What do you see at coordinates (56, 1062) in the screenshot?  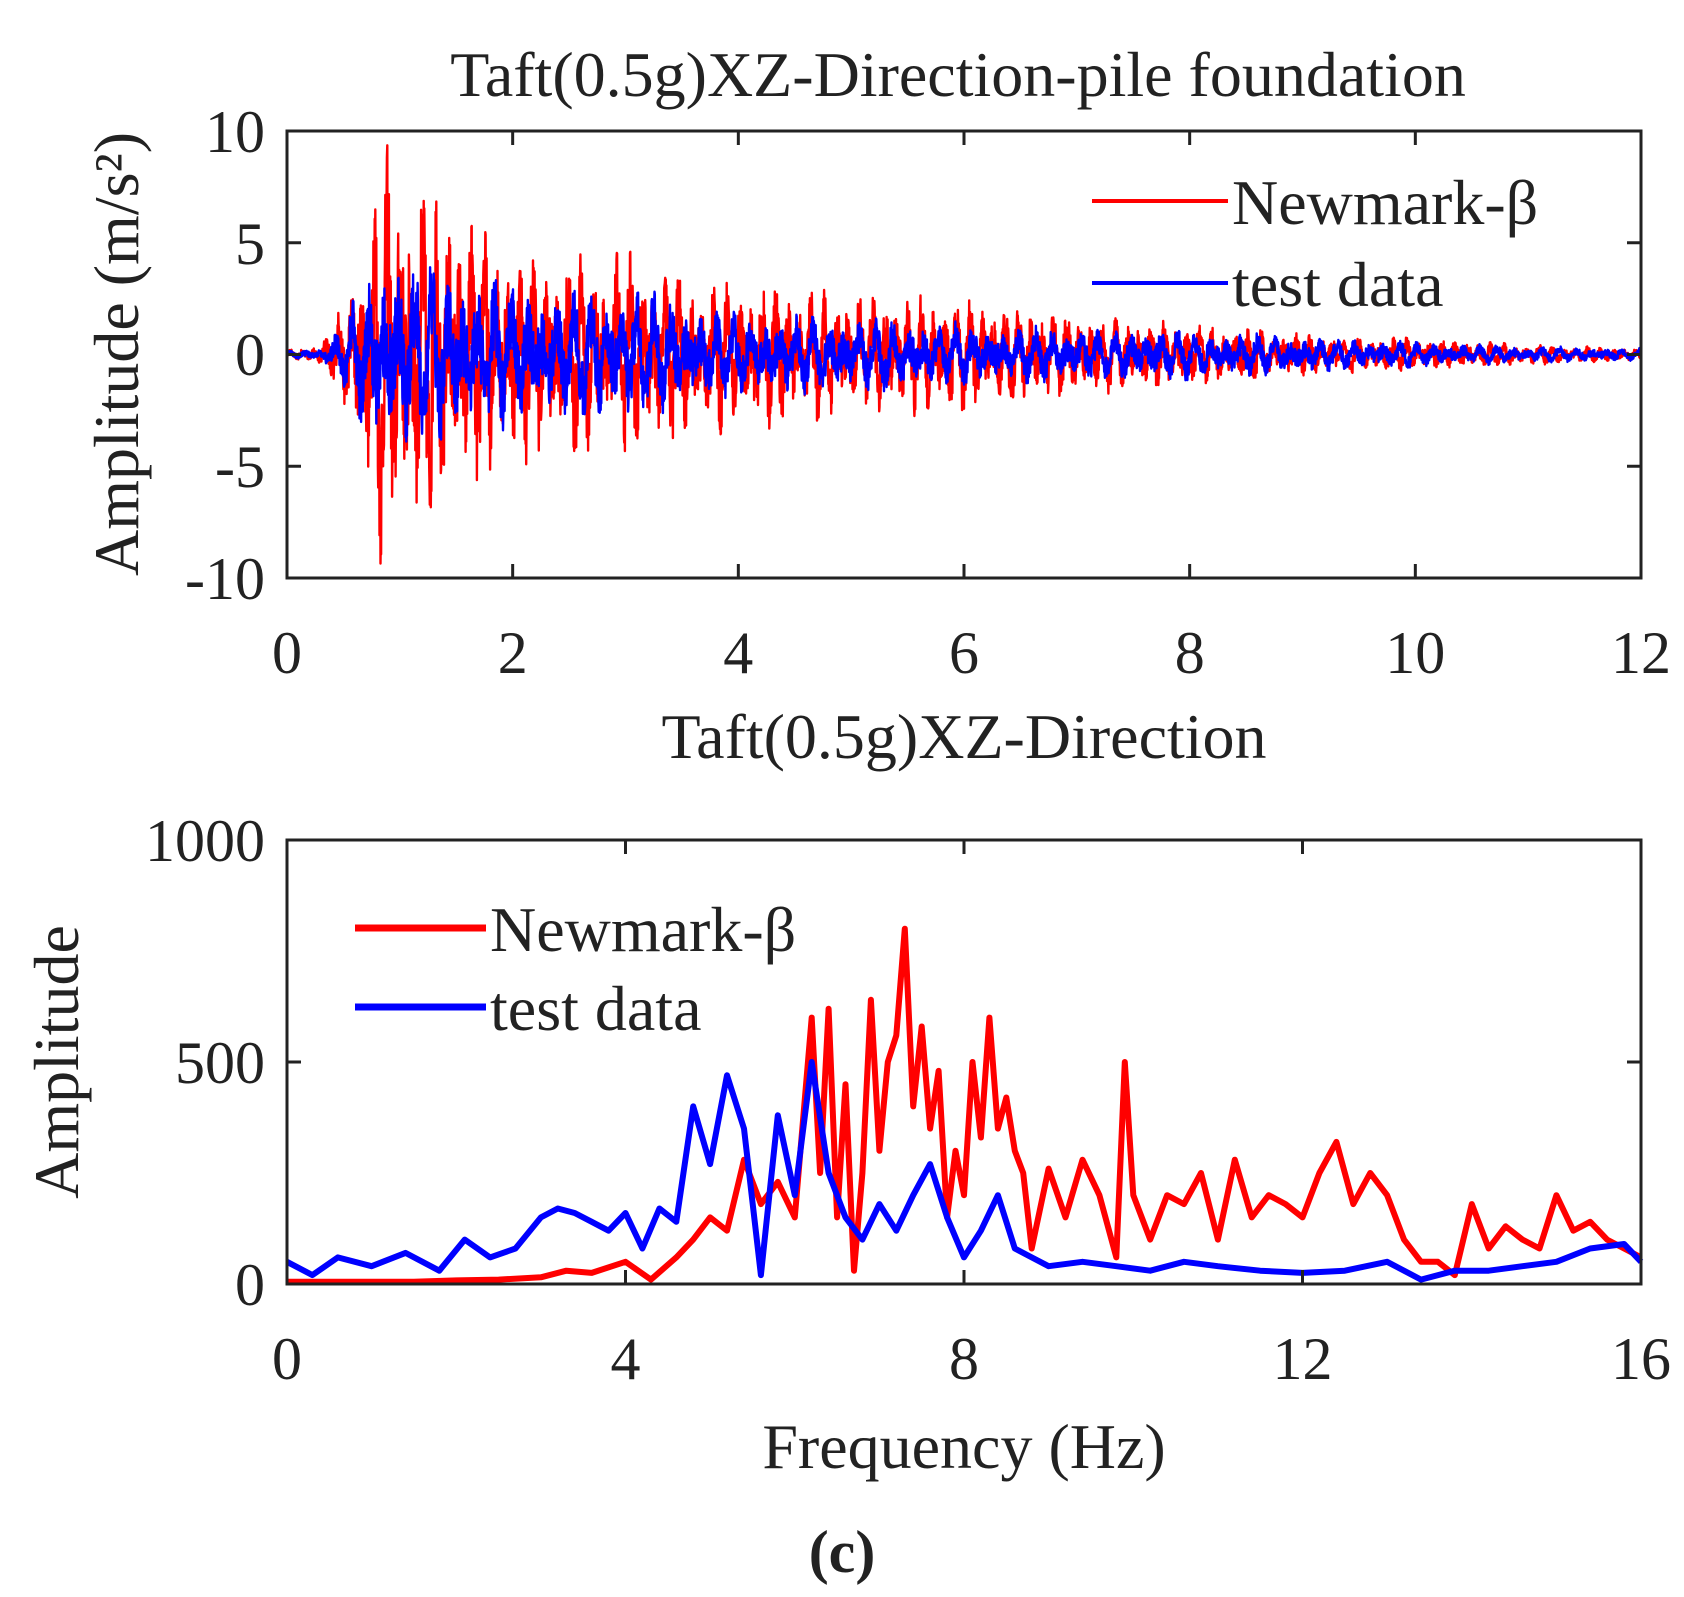 I see `y-axis-title: Amplitude` at bounding box center [56, 1062].